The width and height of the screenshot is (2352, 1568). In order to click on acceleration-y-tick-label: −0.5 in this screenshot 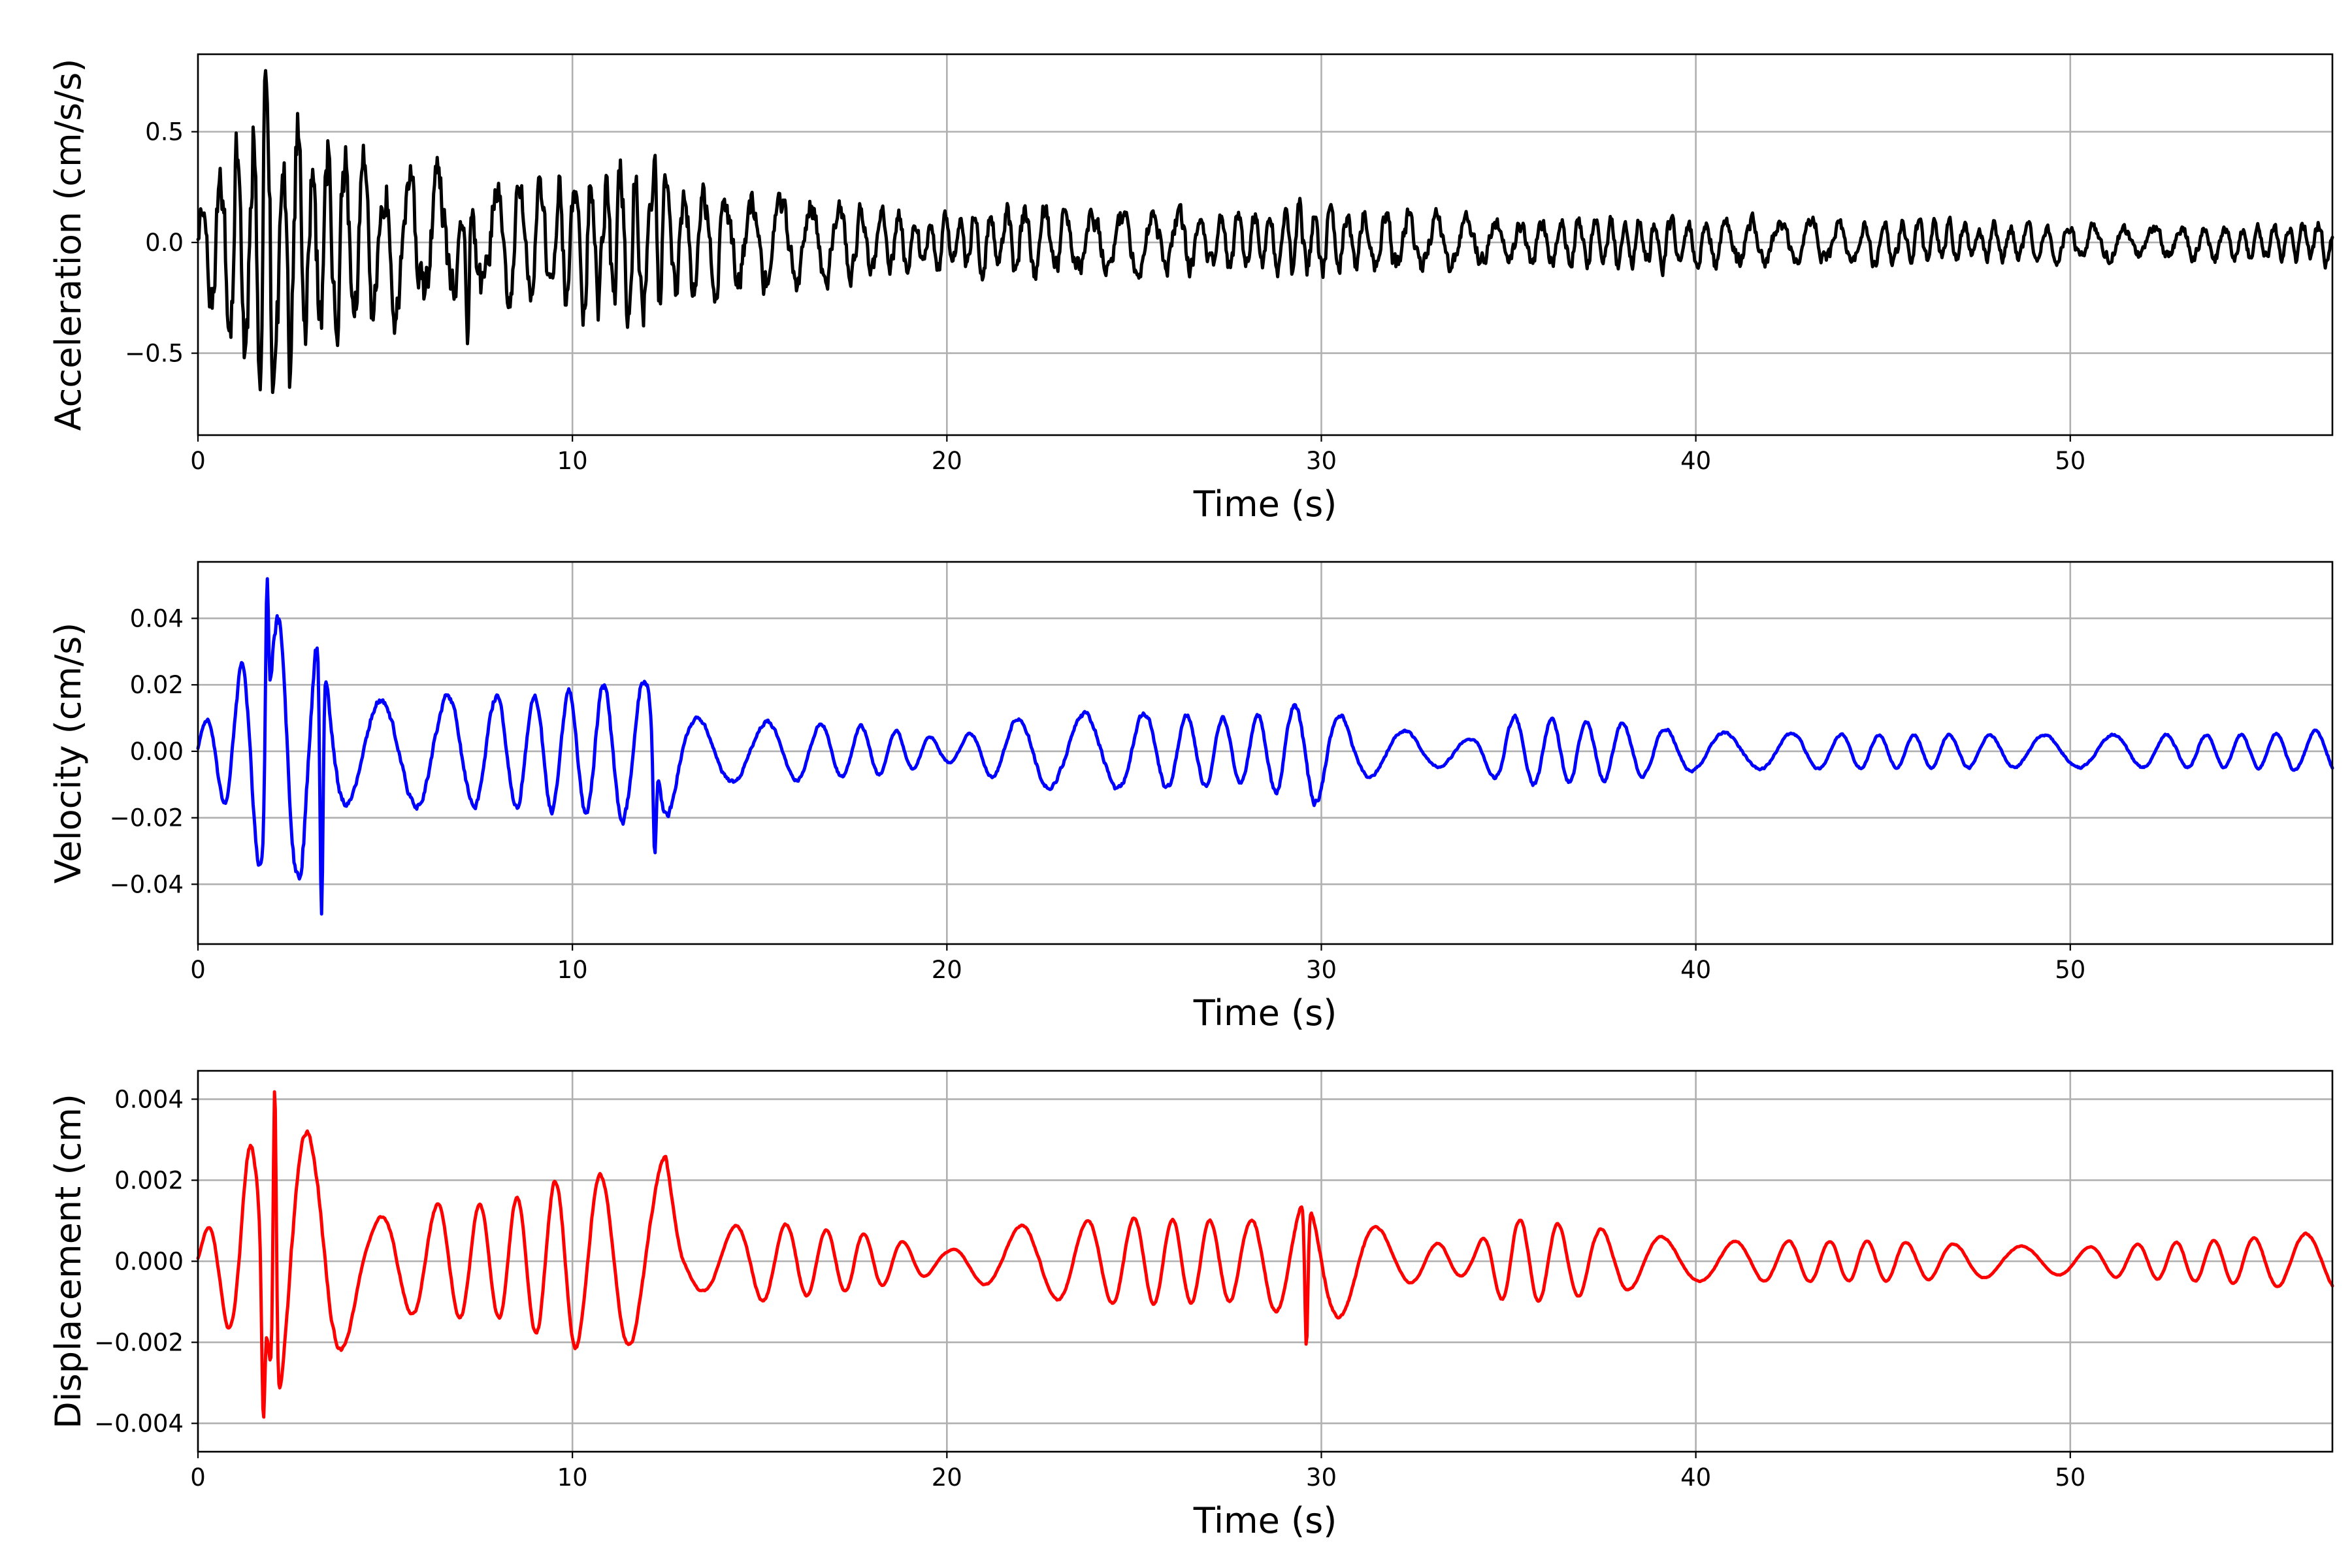, I will do `click(154, 354)`.